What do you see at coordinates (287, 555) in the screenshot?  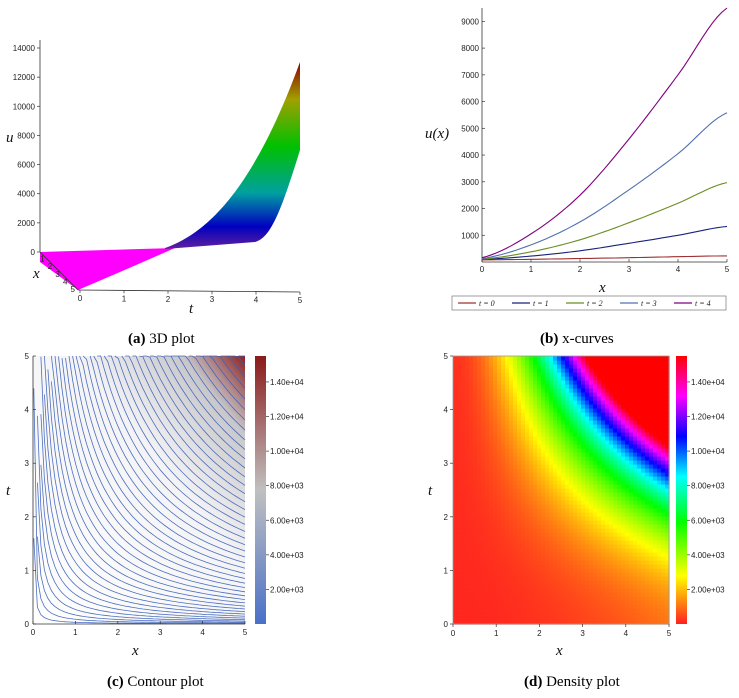 I see `colorbar-tick-label: 4.00e+03` at bounding box center [287, 555].